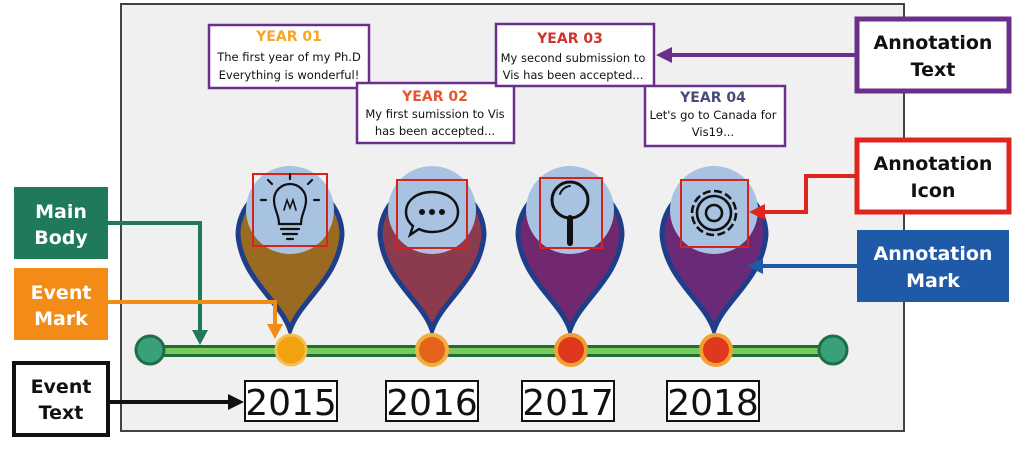  Describe the element at coordinates (833, 350) in the screenshot. I see `timeline-end-cap` at that location.